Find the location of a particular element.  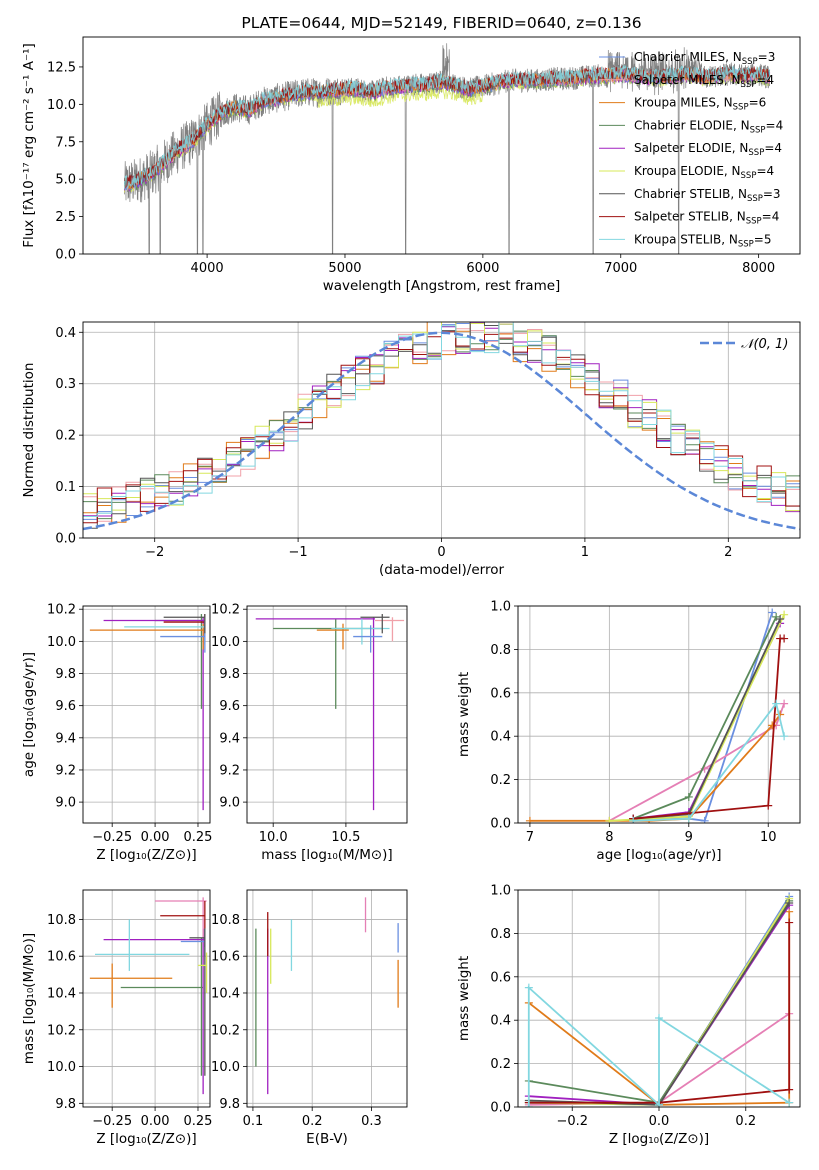

x-axis-label: (data-model)/error is located at coordinates (442, 570).